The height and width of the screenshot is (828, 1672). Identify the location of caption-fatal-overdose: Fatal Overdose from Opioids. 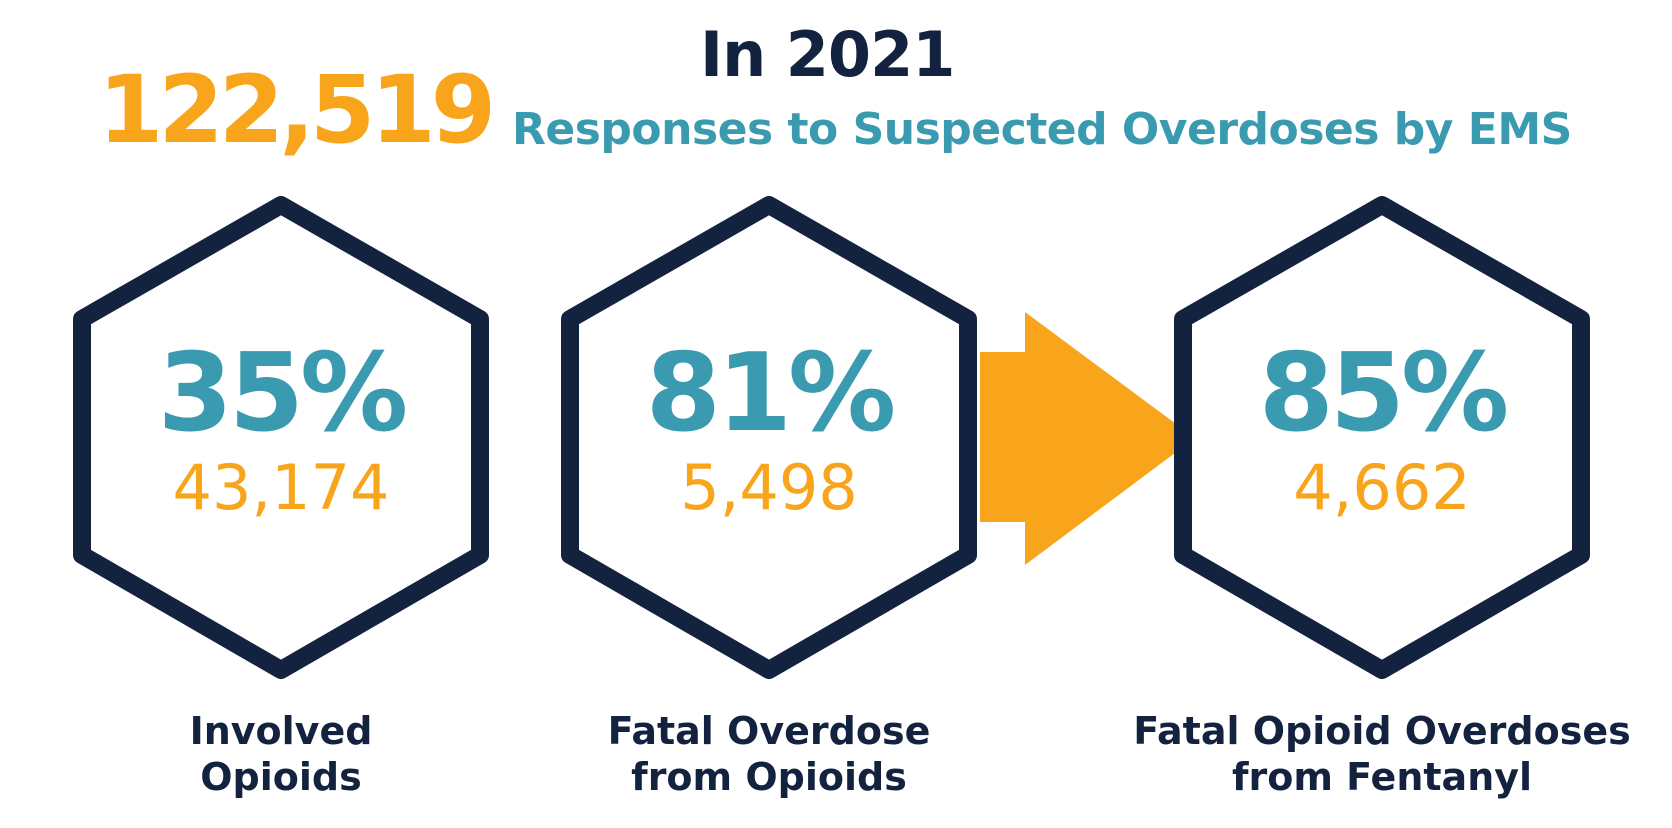
(769, 754).